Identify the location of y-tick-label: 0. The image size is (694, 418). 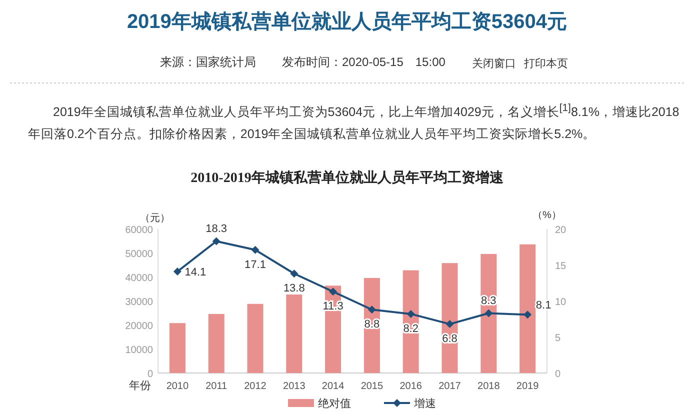
(150, 374).